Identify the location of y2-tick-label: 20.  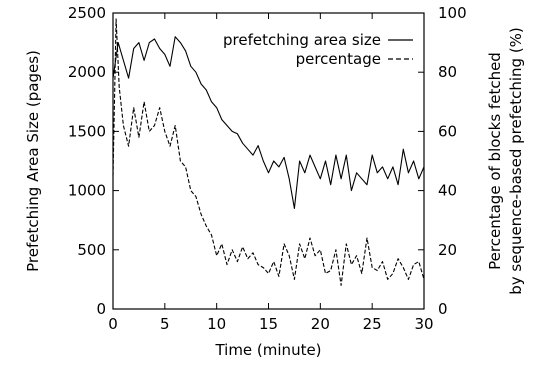
(447, 250).